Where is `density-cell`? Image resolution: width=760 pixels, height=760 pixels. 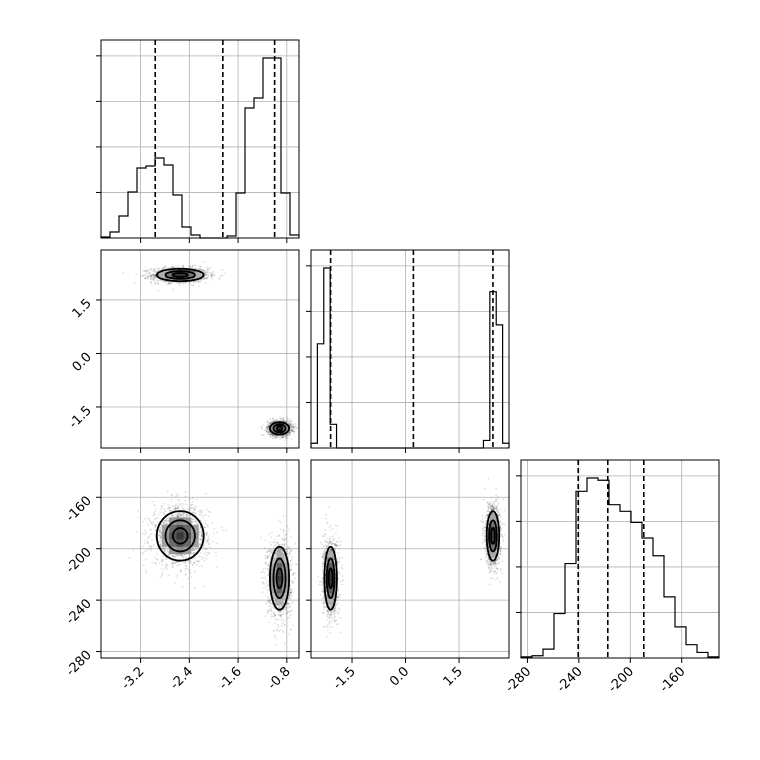
density-cell is located at coordinates (279, 428).